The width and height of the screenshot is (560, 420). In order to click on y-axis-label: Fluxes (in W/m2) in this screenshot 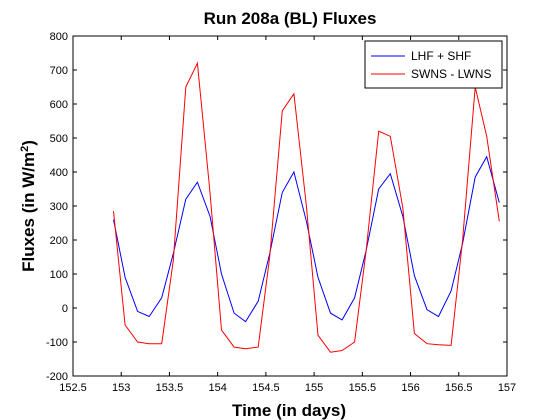, I will do `click(28, 206)`.